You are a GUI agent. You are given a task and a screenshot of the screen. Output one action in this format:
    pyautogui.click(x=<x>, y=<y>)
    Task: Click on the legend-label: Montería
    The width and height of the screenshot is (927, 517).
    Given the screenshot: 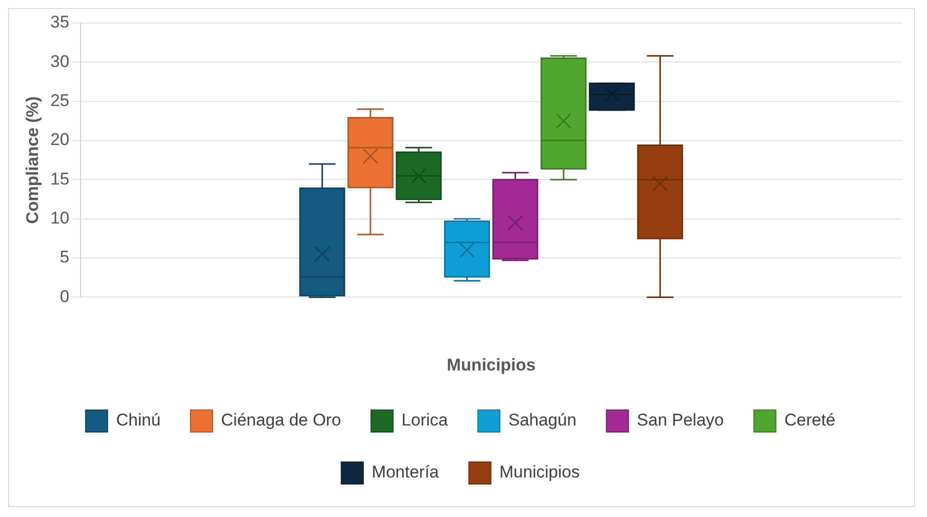 What is the action you would take?
    pyautogui.click(x=406, y=472)
    